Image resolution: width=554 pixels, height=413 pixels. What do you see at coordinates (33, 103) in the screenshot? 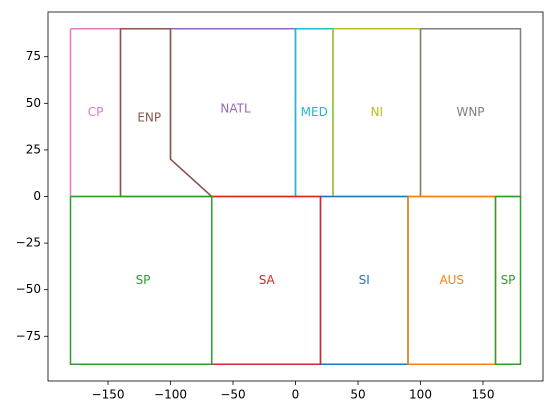
I see `y-tick-label: 50` at bounding box center [33, 103].